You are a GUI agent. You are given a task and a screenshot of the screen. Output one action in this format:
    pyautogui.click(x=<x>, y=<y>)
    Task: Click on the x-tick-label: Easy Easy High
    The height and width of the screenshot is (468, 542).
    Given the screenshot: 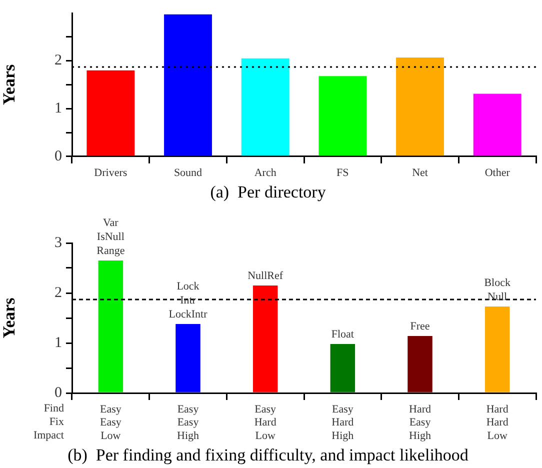 What is the action you would take?
    pyautogui.click(x=188, y=422)
    